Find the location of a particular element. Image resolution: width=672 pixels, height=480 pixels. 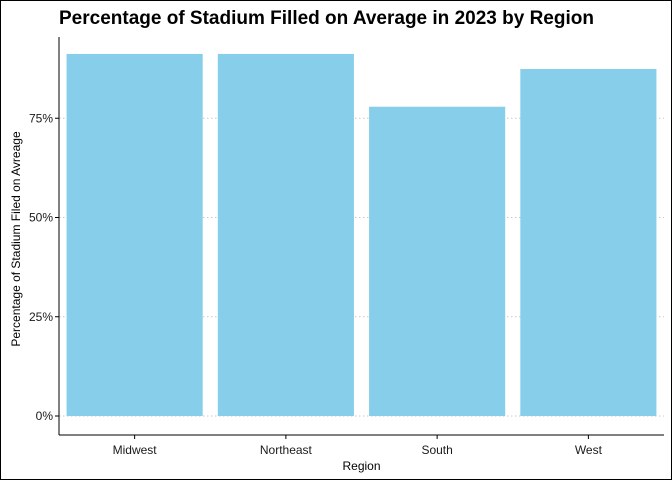

y-tick-label: 25% is located at coordinates (41, 317).